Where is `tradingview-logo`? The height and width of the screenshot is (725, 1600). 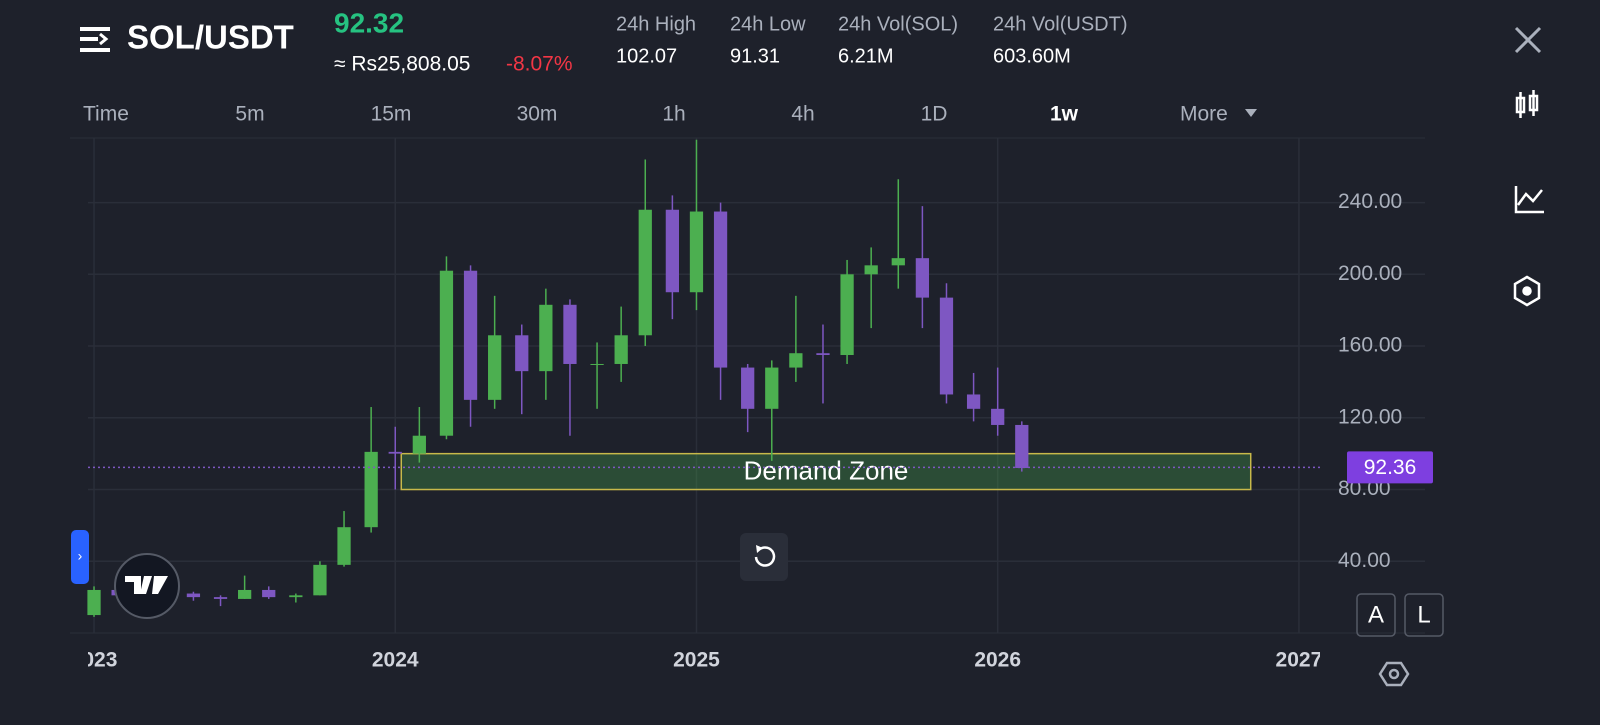 tradingview-logo is located at coordinates (147, 586).